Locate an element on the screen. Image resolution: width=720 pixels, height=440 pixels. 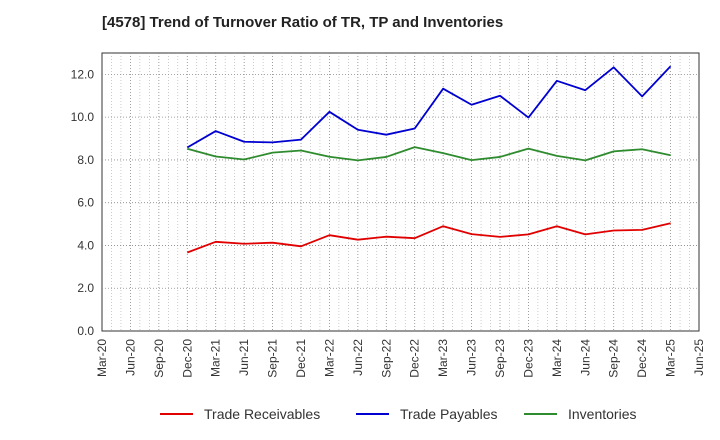
legend-label: Trade Receivables is located at coordinates (262, 414).